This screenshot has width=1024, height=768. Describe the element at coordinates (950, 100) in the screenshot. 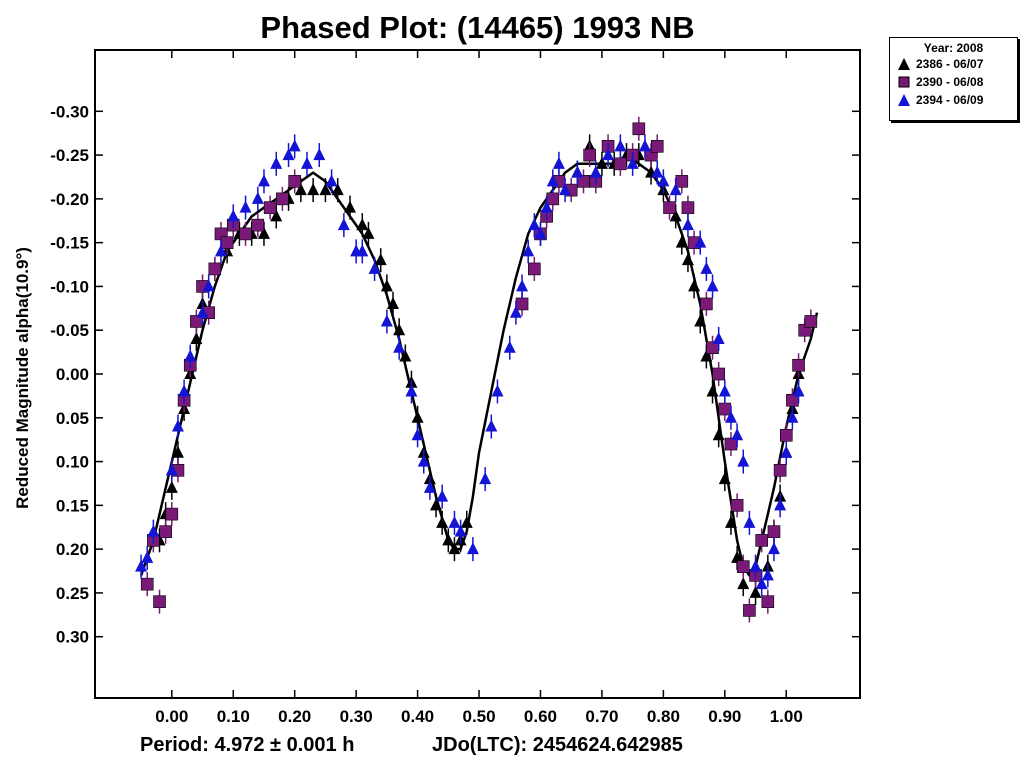

I see `legend-entry-label: 2394 - 06/09` at that location.